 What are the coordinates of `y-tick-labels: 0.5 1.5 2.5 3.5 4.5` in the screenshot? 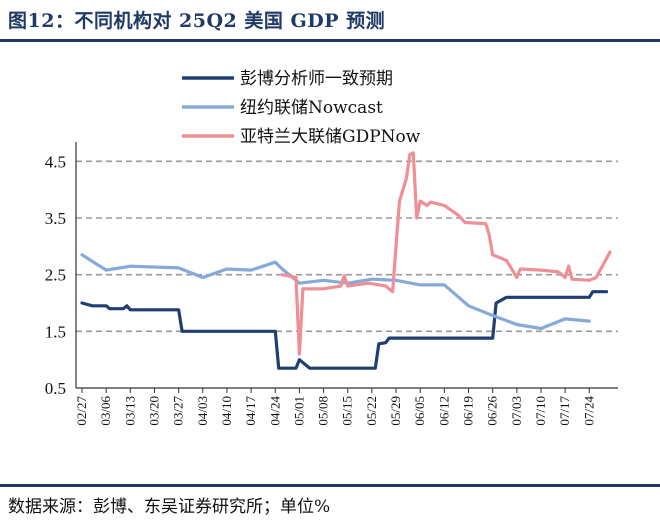 It's located at (55, 275).